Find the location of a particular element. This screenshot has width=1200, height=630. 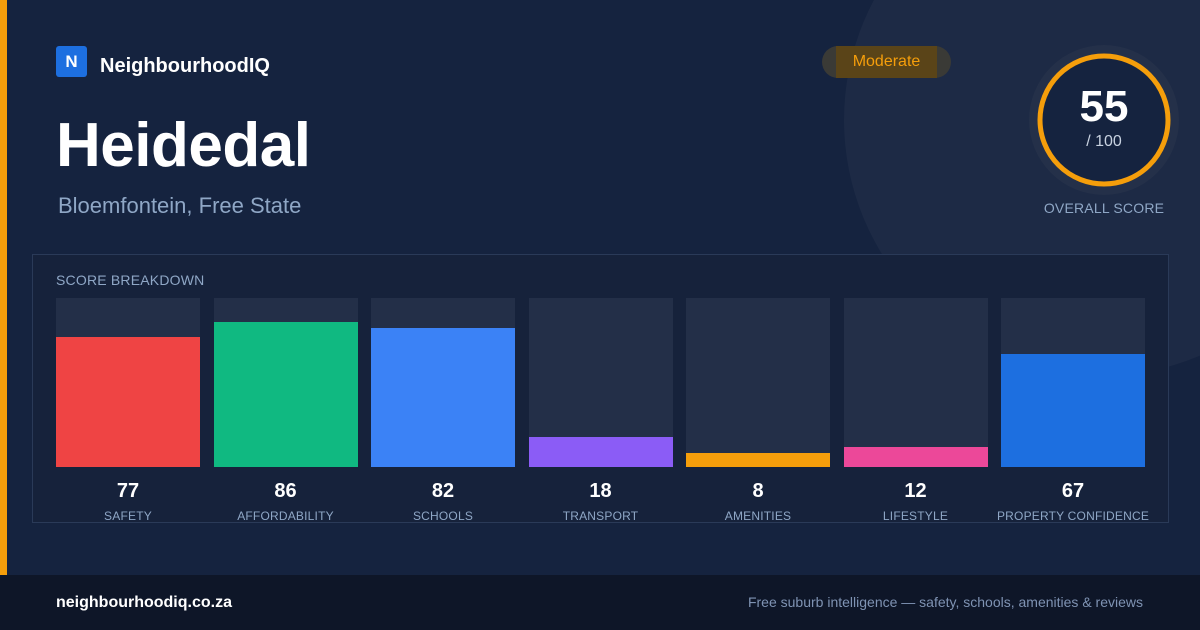

bar-value: 8 is located at coordinates (758, 491).